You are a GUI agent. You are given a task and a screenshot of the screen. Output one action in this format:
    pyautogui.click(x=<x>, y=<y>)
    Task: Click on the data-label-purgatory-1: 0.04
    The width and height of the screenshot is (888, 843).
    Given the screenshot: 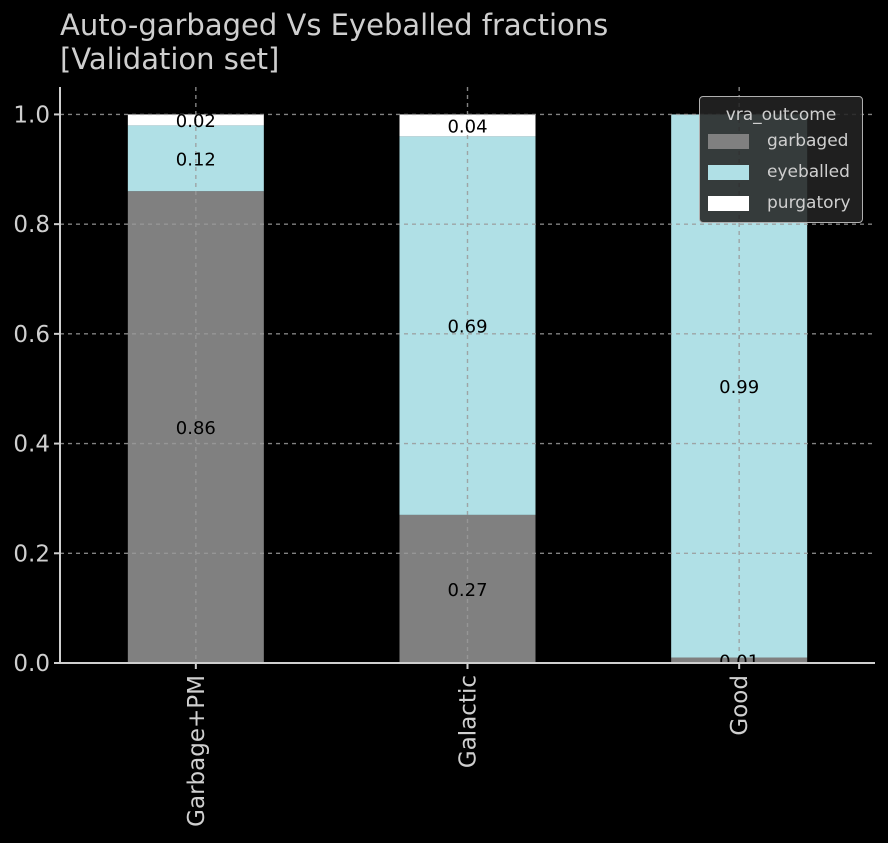 What is the action you would take?
    pyautogui.click(x=467, y=126)
    